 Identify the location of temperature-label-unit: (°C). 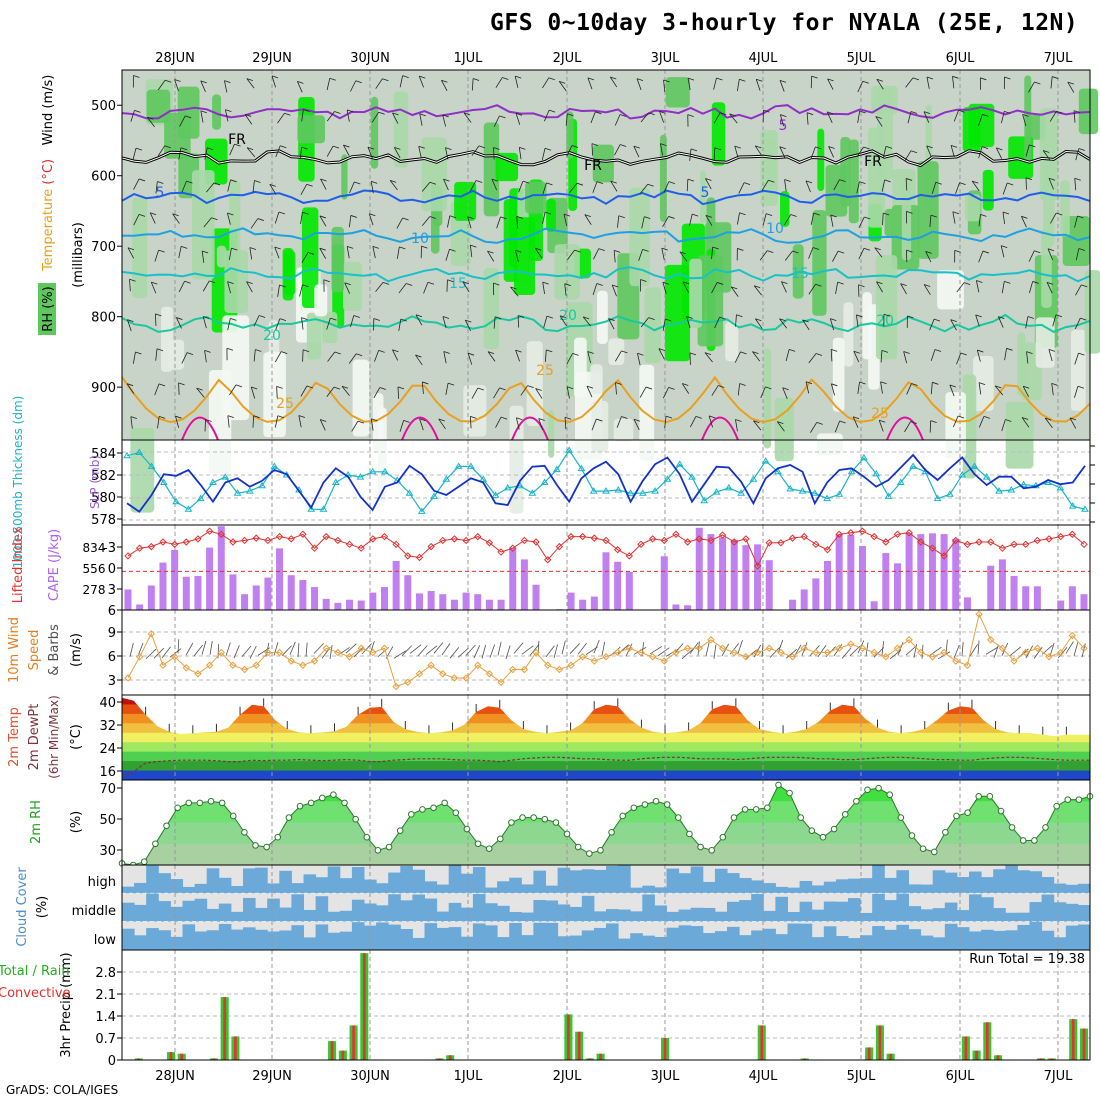
(48, 172).